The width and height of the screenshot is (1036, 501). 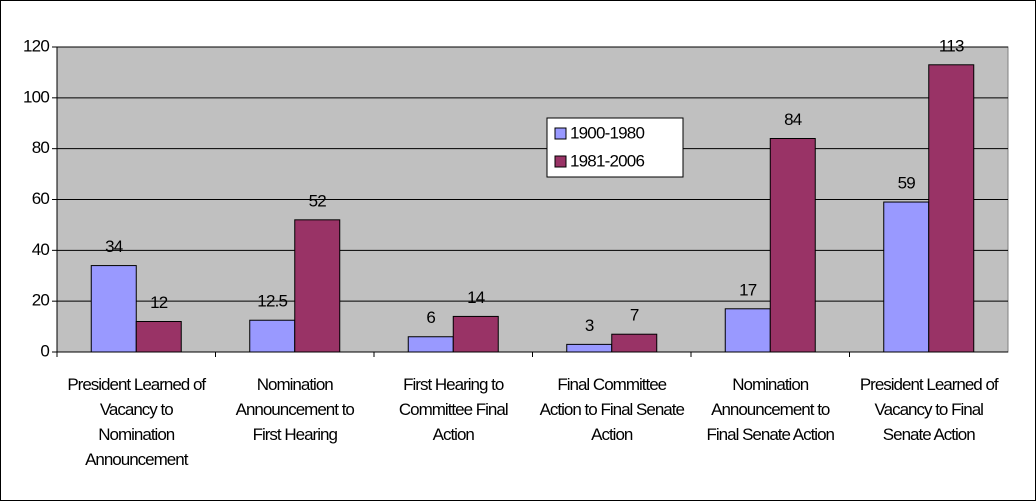 What do you see at coordinates (589, 325) in the screenshot?
I see `data-label: 3` at bounding box center [589, 325].